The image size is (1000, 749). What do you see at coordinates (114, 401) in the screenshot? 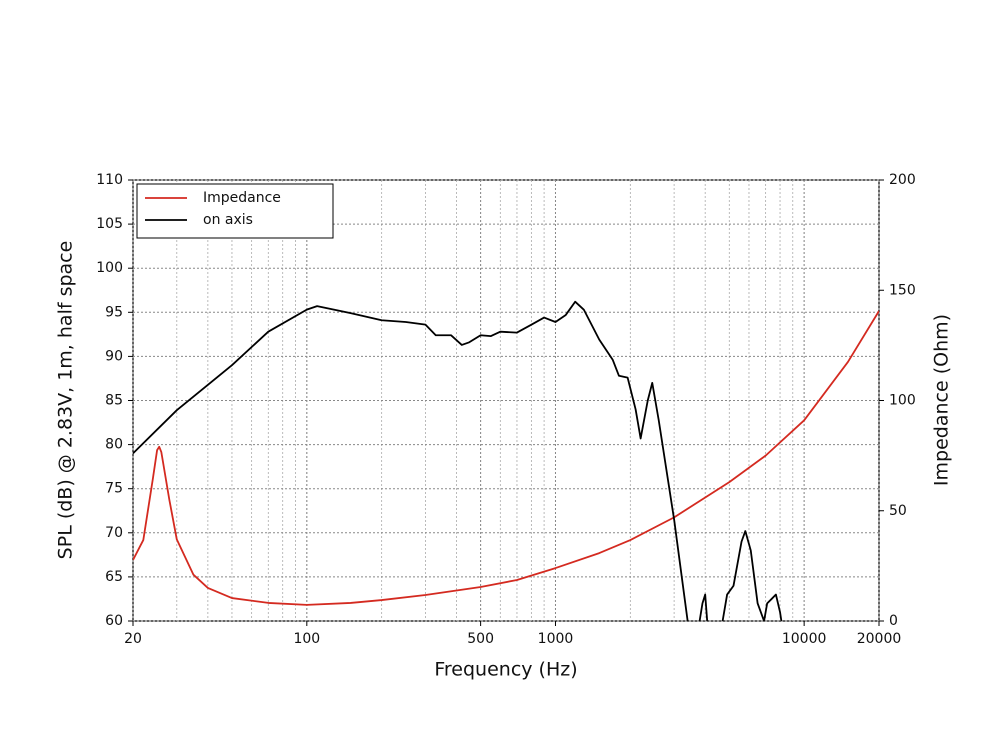
I see `y-tick-label: 85` at bounding box center [114, 401].